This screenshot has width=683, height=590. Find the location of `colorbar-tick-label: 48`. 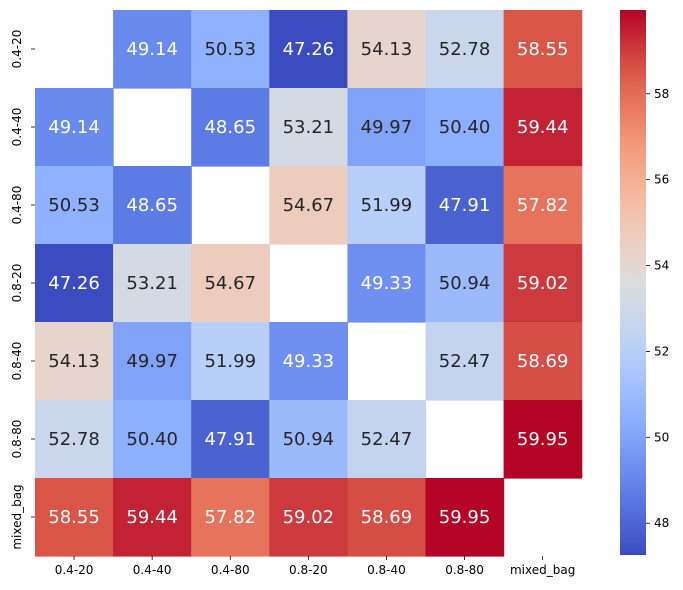

colorbar-tick-label: 48 is located at coordinates (661, 523).